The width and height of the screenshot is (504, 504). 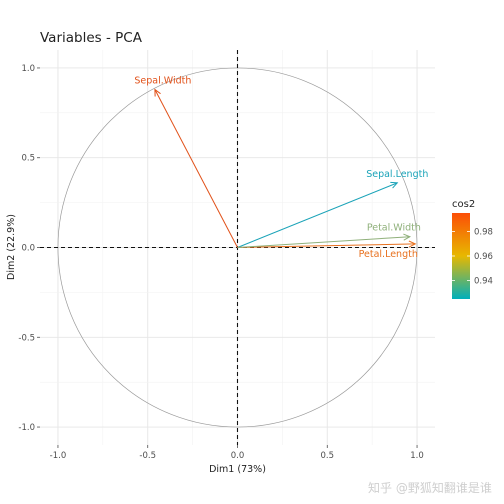 What do you see at coordinates (28, 69) in the screenshot?
I see `y-tick-label: 1.0` at bounding box center [28, 69].